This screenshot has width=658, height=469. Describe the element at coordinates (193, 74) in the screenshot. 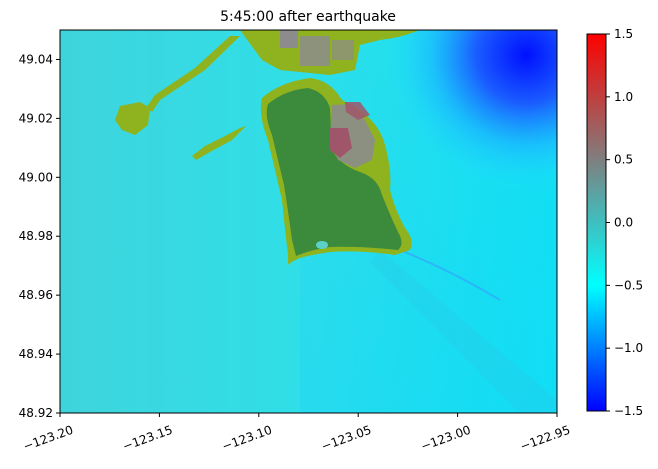

I see `jetty` at that location.